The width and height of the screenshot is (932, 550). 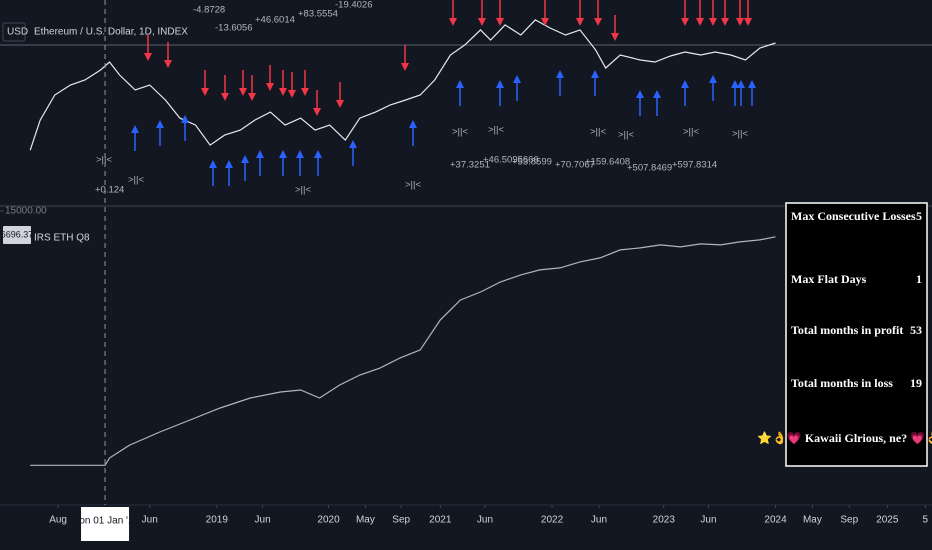 I want to click on table-frame, so click(x=856, y=334).